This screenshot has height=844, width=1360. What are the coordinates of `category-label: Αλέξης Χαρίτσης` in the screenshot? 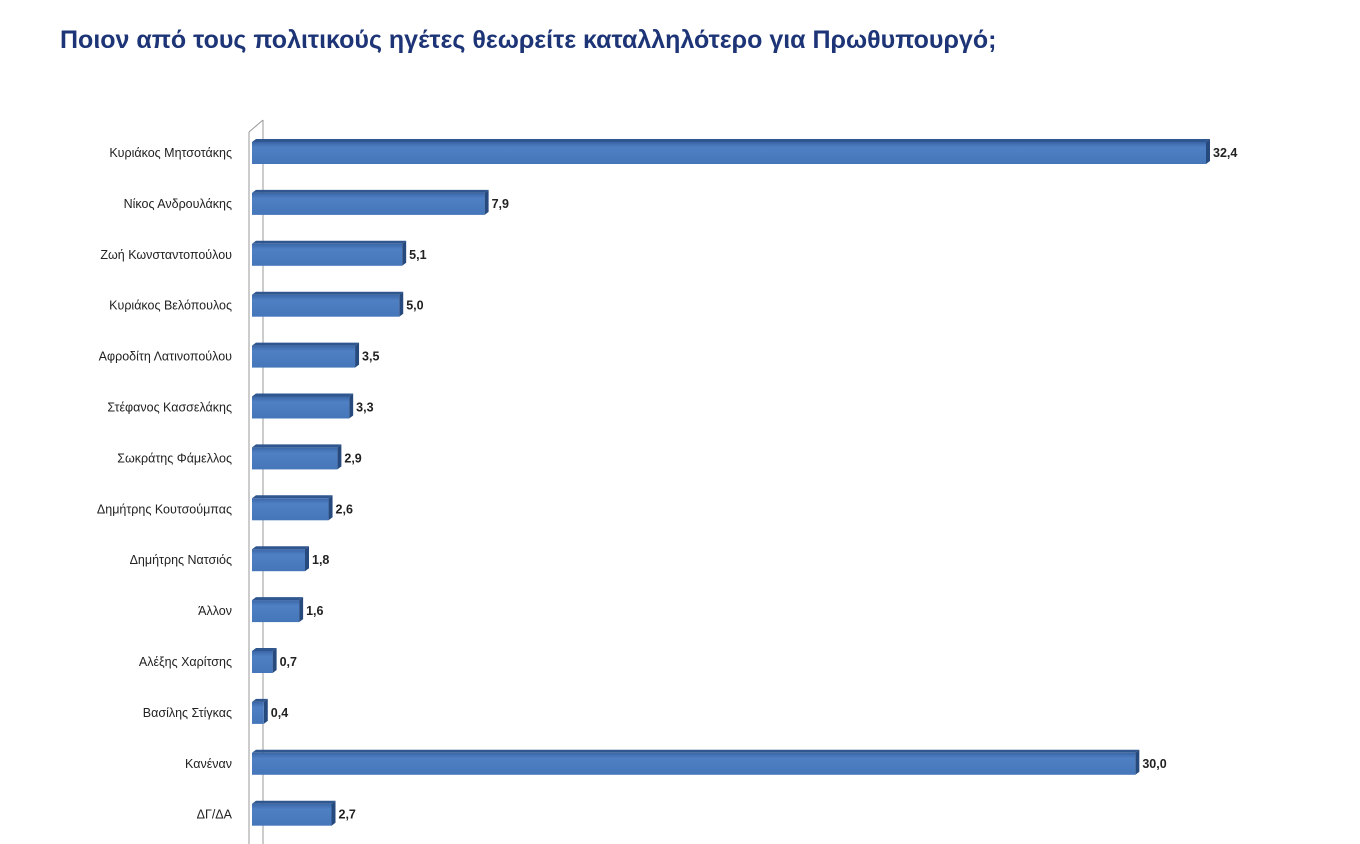 It's located at (185, 662).